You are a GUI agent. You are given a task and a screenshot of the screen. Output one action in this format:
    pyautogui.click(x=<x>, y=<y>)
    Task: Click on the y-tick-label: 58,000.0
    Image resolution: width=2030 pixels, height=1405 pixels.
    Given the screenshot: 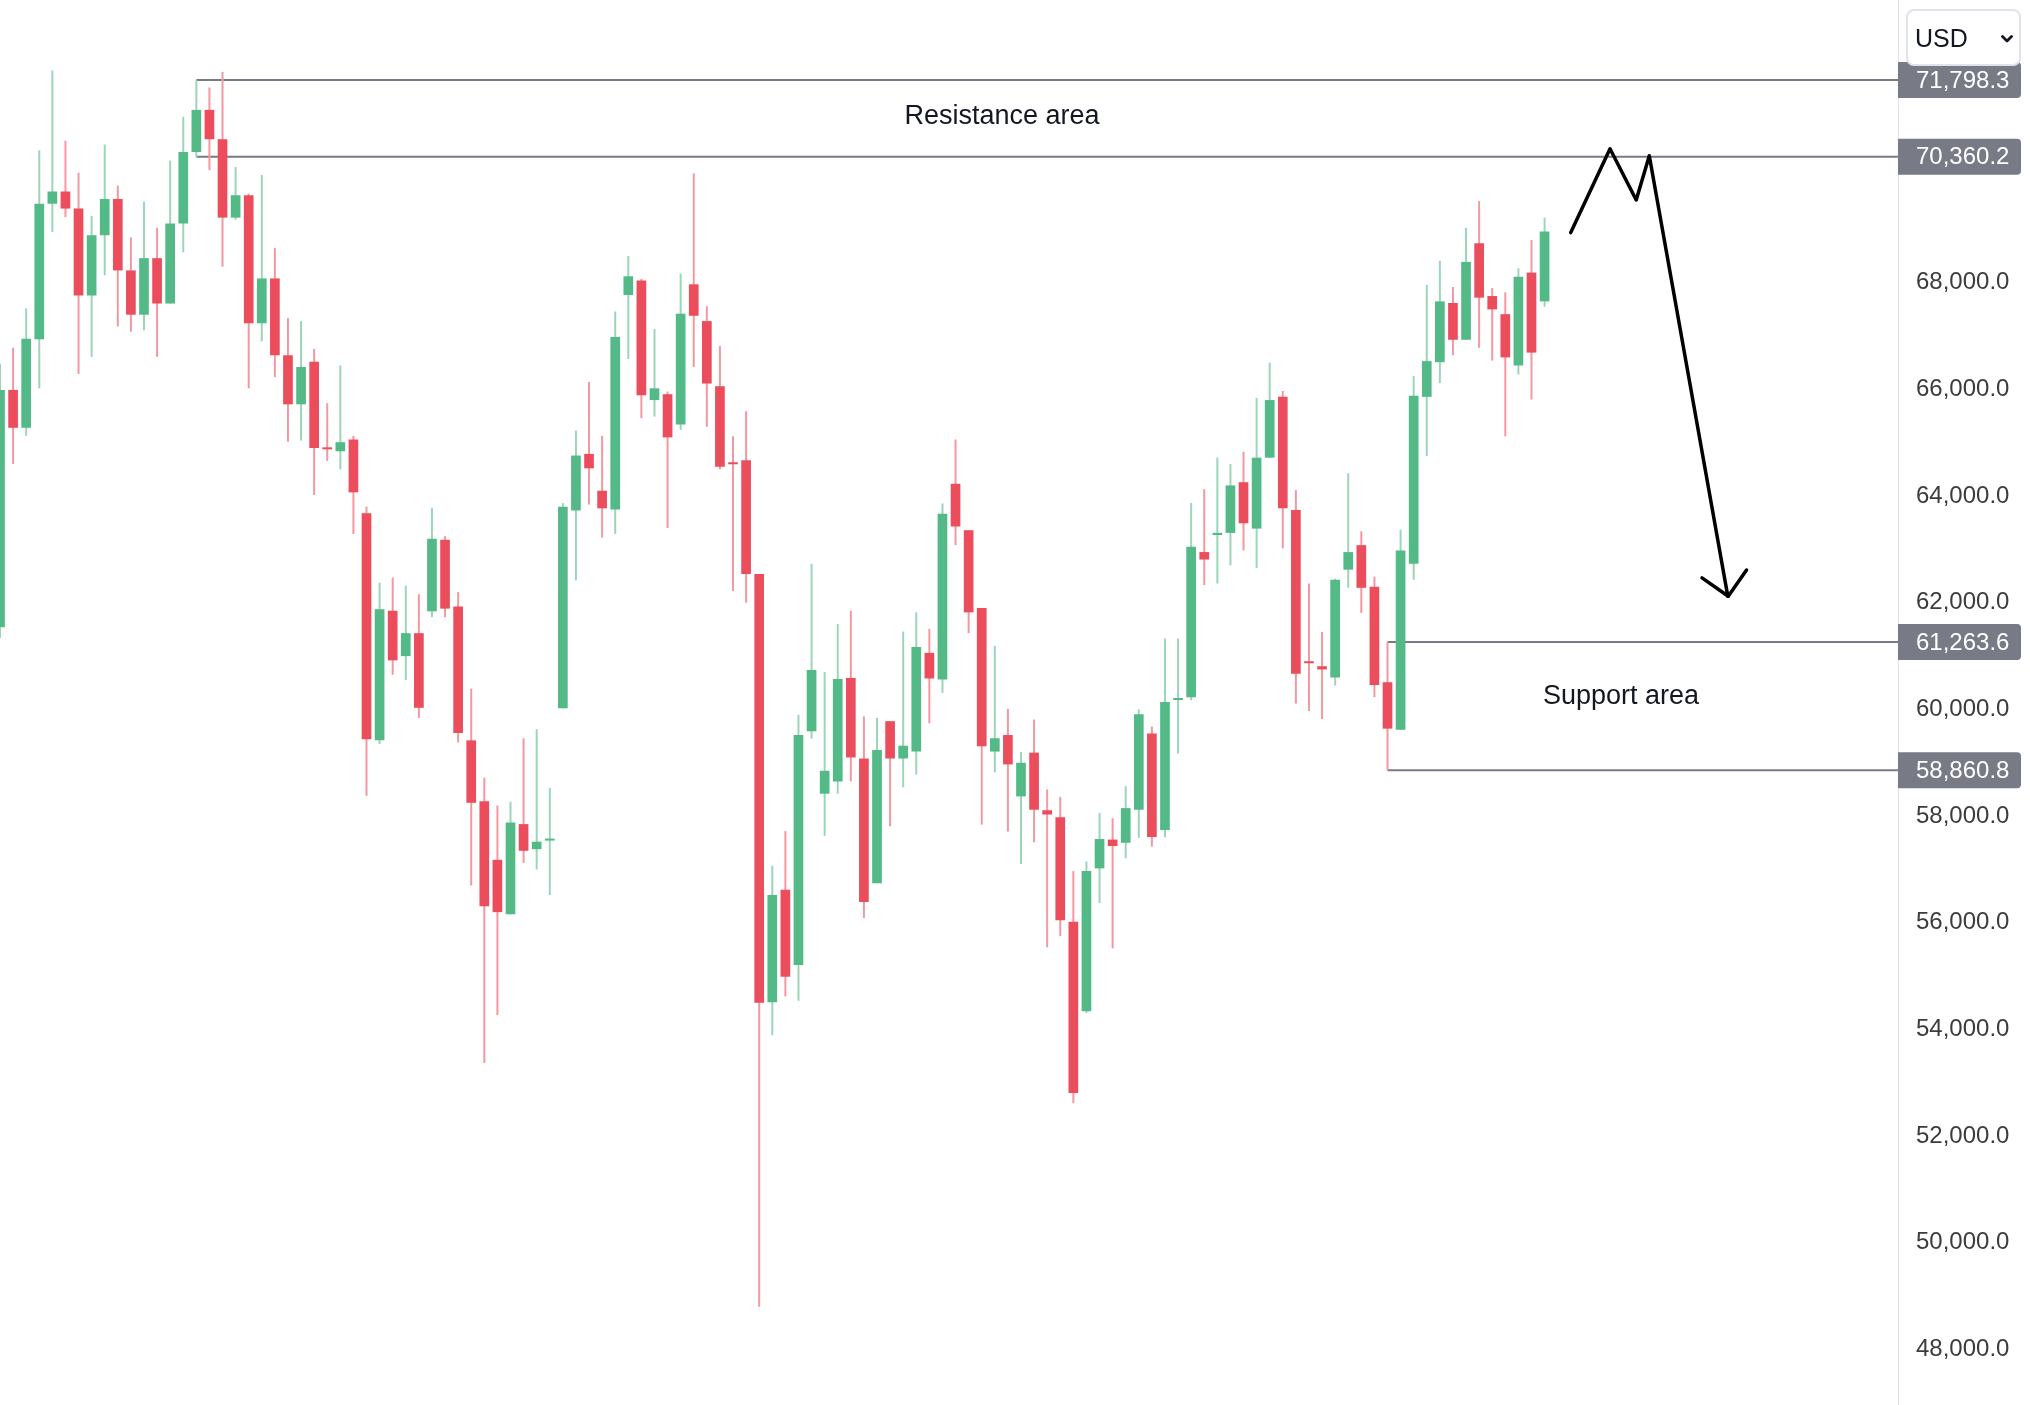 What is the action you would take?
    pyautogui.click(x=1963, y=814)
    